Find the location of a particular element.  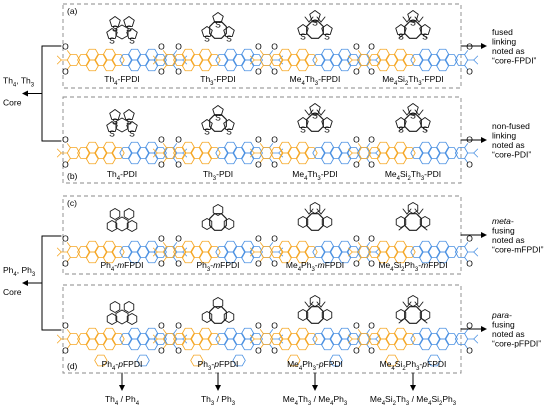

core-ph4 is located at coordinates (122, 313).